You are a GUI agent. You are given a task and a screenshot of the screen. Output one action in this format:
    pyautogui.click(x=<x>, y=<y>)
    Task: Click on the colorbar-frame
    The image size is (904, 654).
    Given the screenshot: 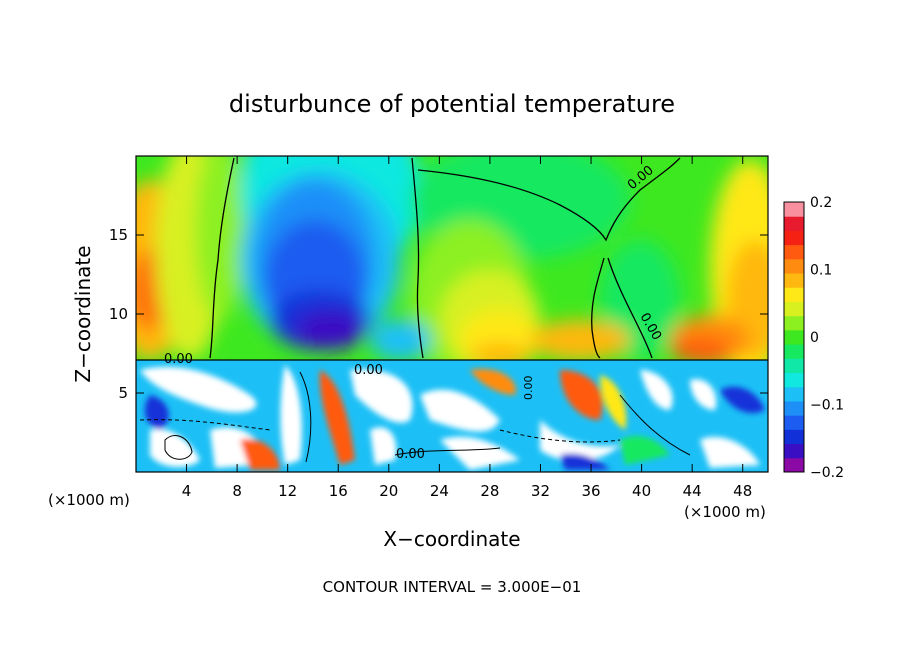 What is the action you would take?
    pyautogui.click(x=794, y=337)
    